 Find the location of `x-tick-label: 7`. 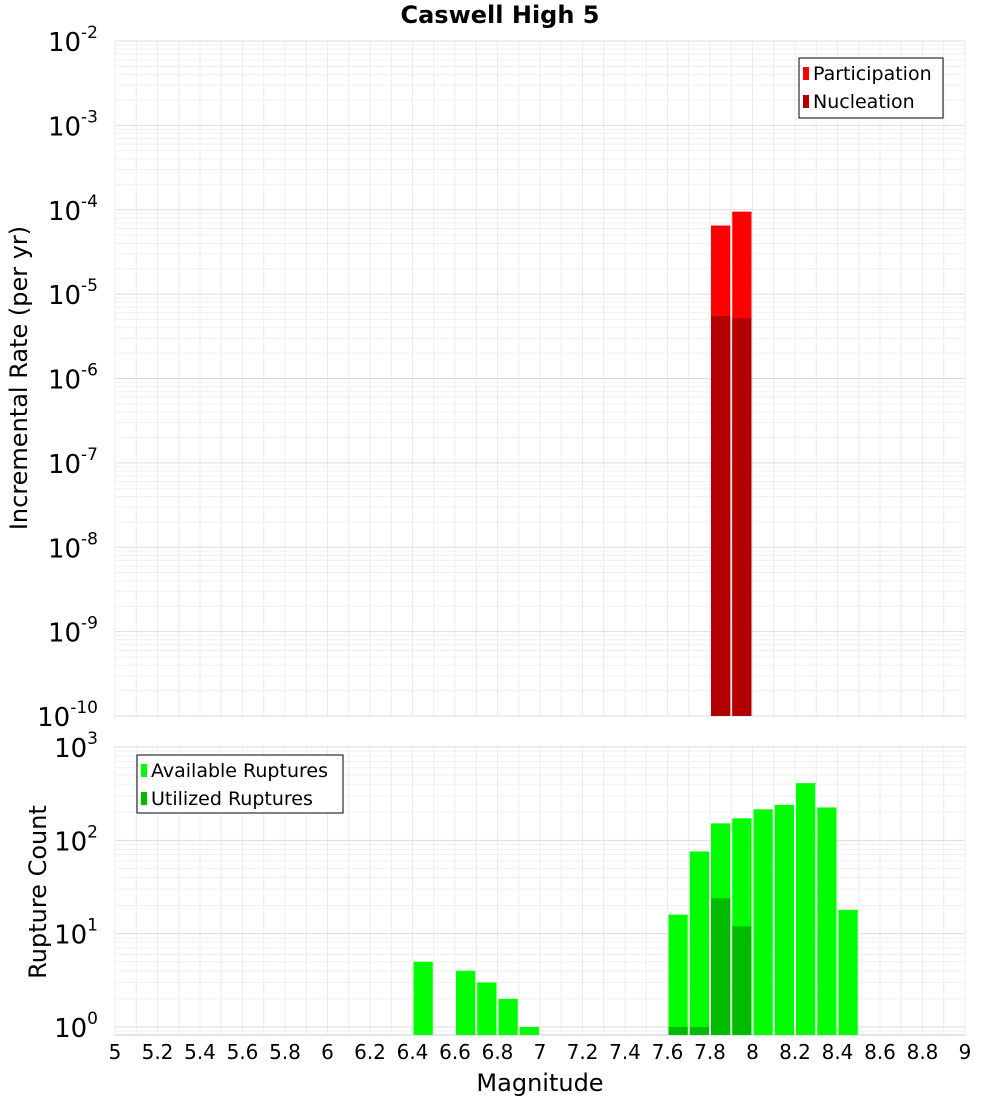

x-tick-label: 7 is located at coordinates (540, 1052).